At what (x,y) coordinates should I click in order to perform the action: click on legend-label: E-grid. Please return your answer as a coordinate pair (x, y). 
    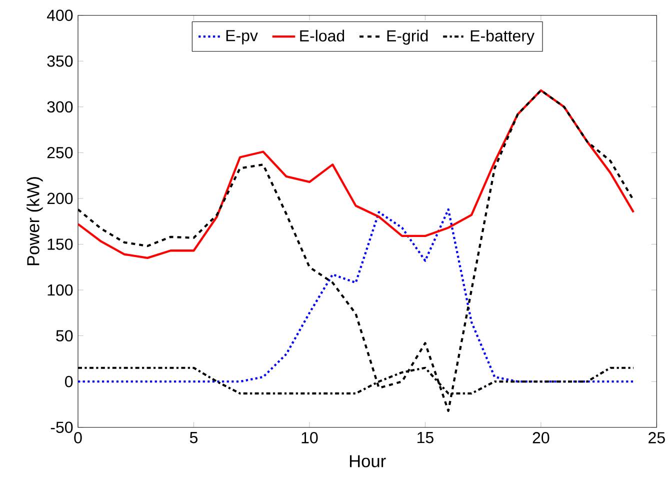
    Looking at the image, I should click on (407, 37).